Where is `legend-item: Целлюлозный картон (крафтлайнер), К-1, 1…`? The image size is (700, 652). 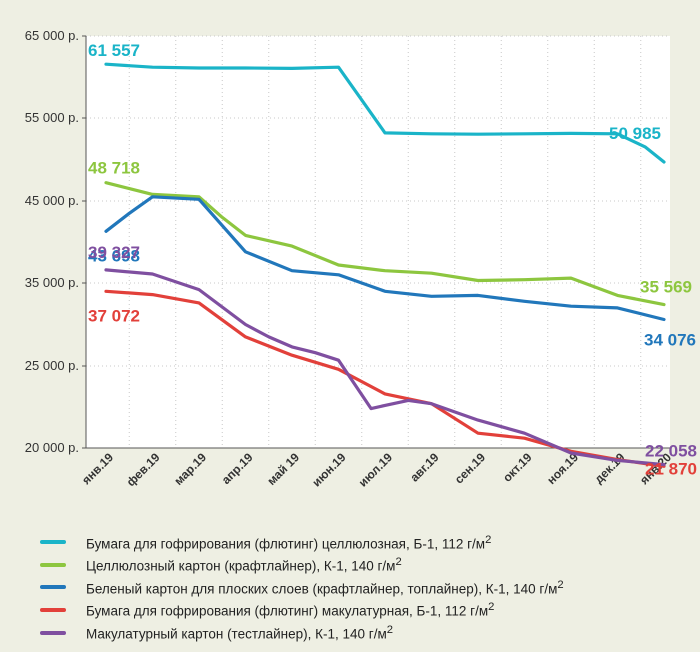 legend-item: Целлюлозный картон (крафтлайнер), К-1, 1… is located at coordinates (360, 565).